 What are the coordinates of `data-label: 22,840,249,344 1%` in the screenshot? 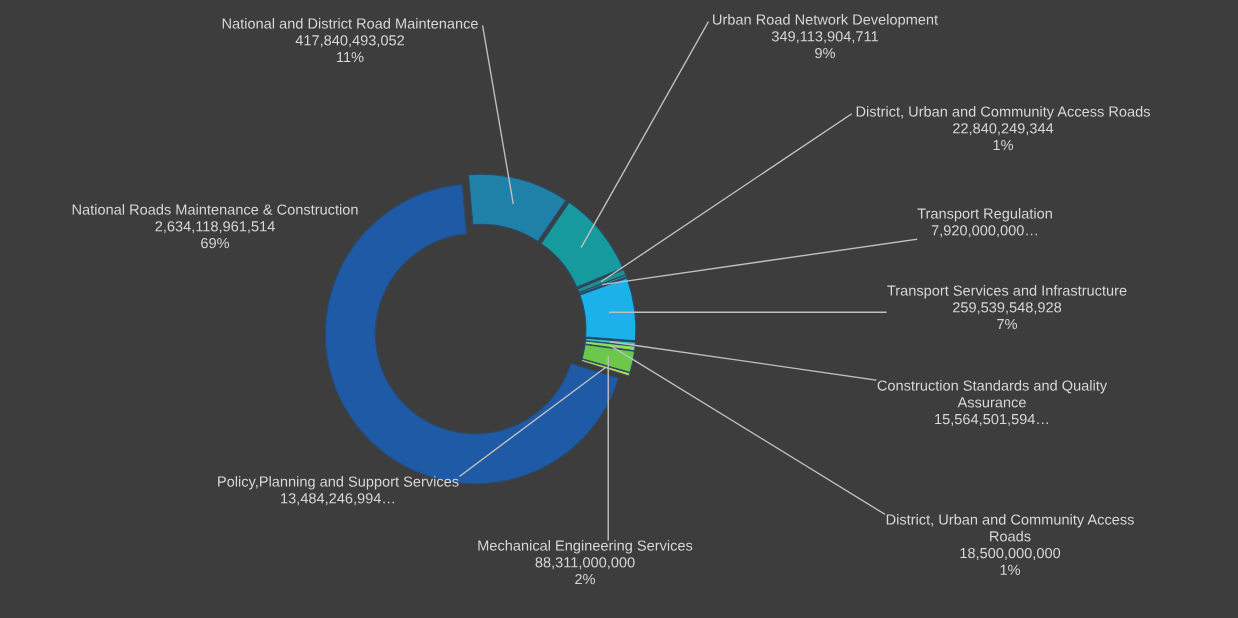 It's located at (1003, 137).